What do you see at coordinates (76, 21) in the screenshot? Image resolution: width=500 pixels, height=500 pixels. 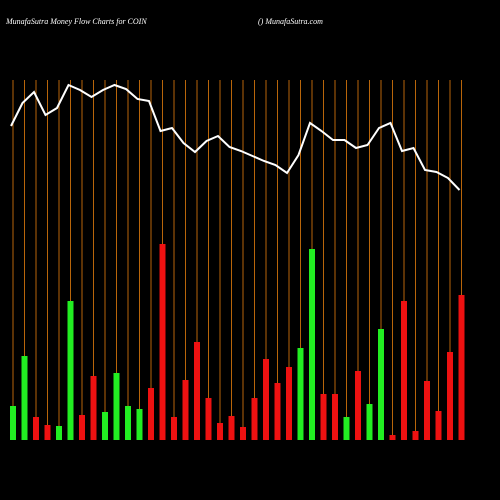 I see `chart-title: MunafaSutra Money Flow Charts for COIN` at bounding box center [76, 21].